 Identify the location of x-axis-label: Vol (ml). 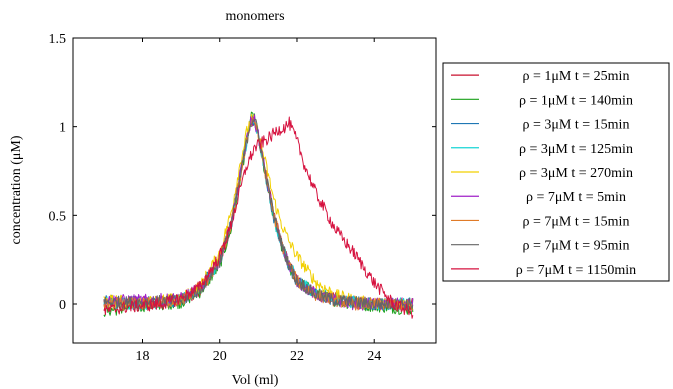
(255, 380).